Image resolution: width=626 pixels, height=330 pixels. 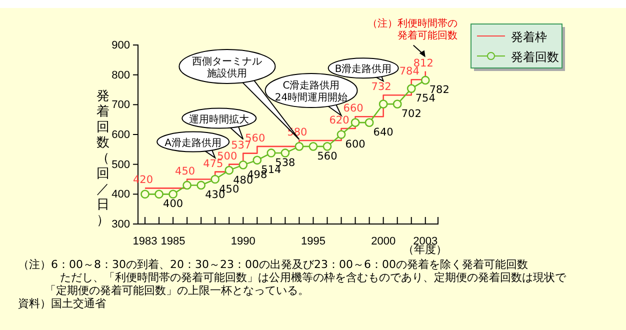 What do you see at coordinates (62, 303) in the screenshot?
I see `text: 資料）国土交通省` at bounding box center [62, 303].